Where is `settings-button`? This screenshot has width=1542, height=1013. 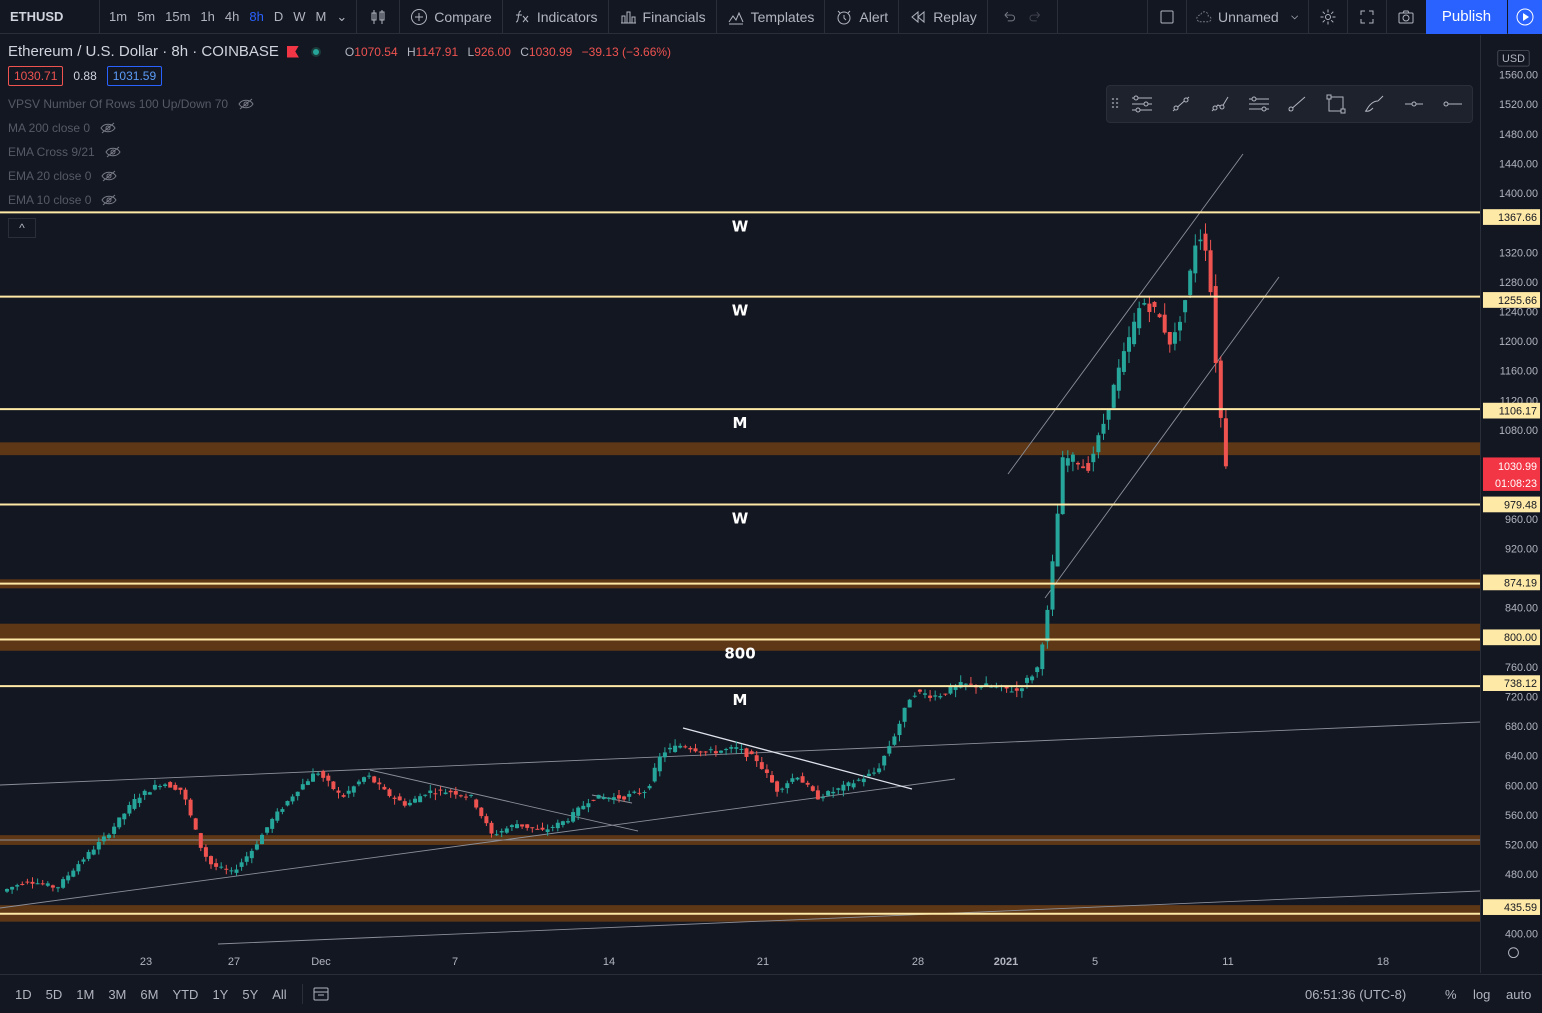
settings-button is located at coordinates (1328, 17).